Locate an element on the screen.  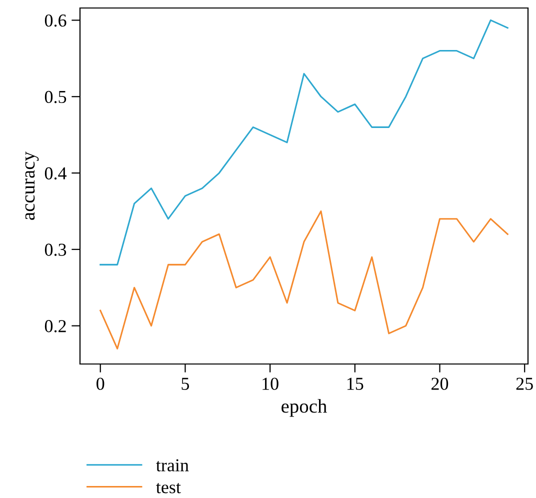
x-tick-label: 25 is located at coordinates (524, 384).